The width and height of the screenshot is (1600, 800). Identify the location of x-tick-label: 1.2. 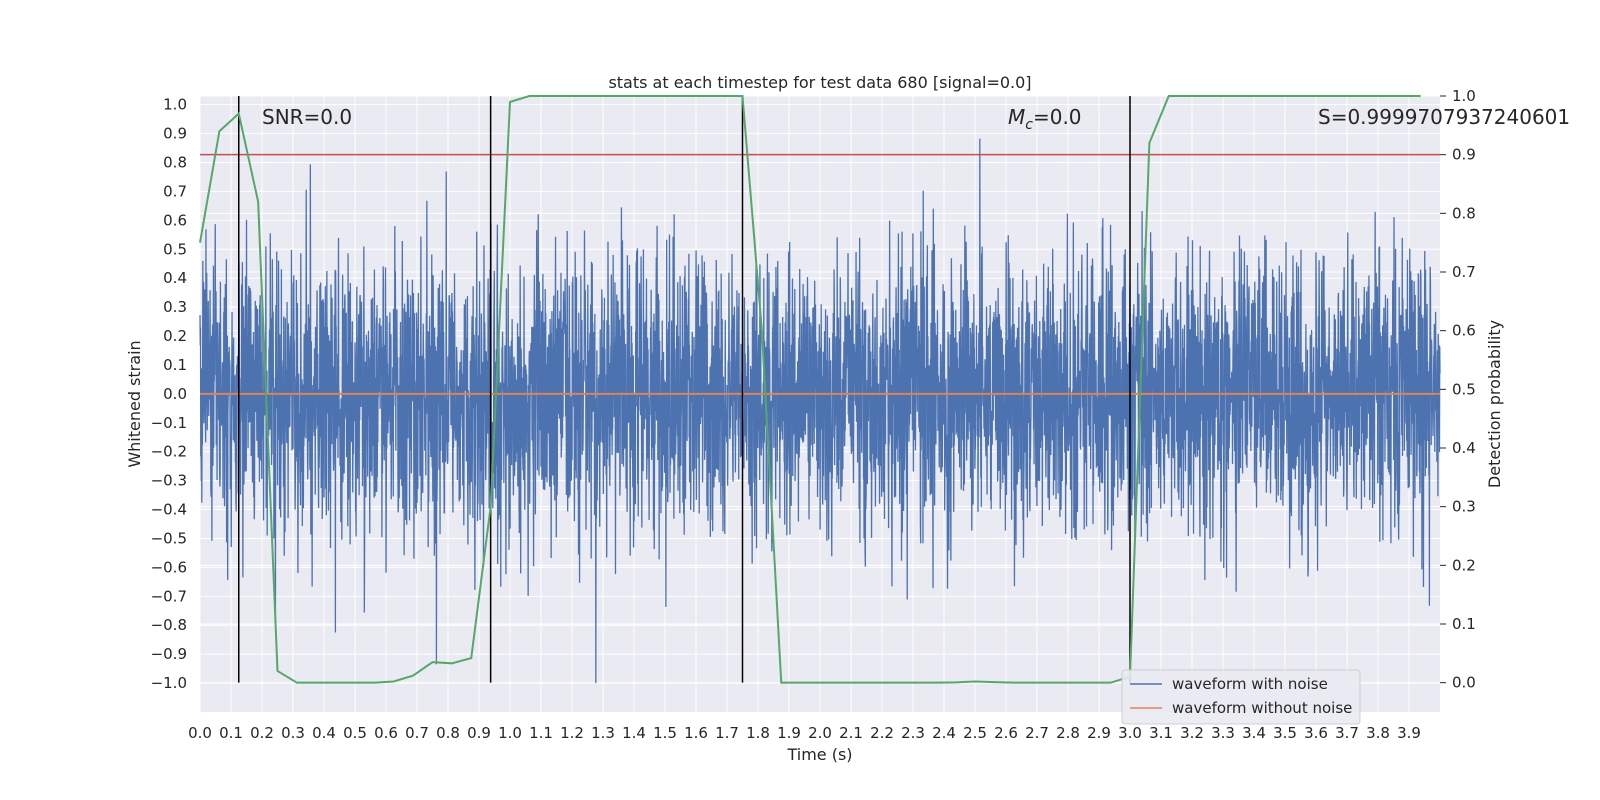
(572, 733).